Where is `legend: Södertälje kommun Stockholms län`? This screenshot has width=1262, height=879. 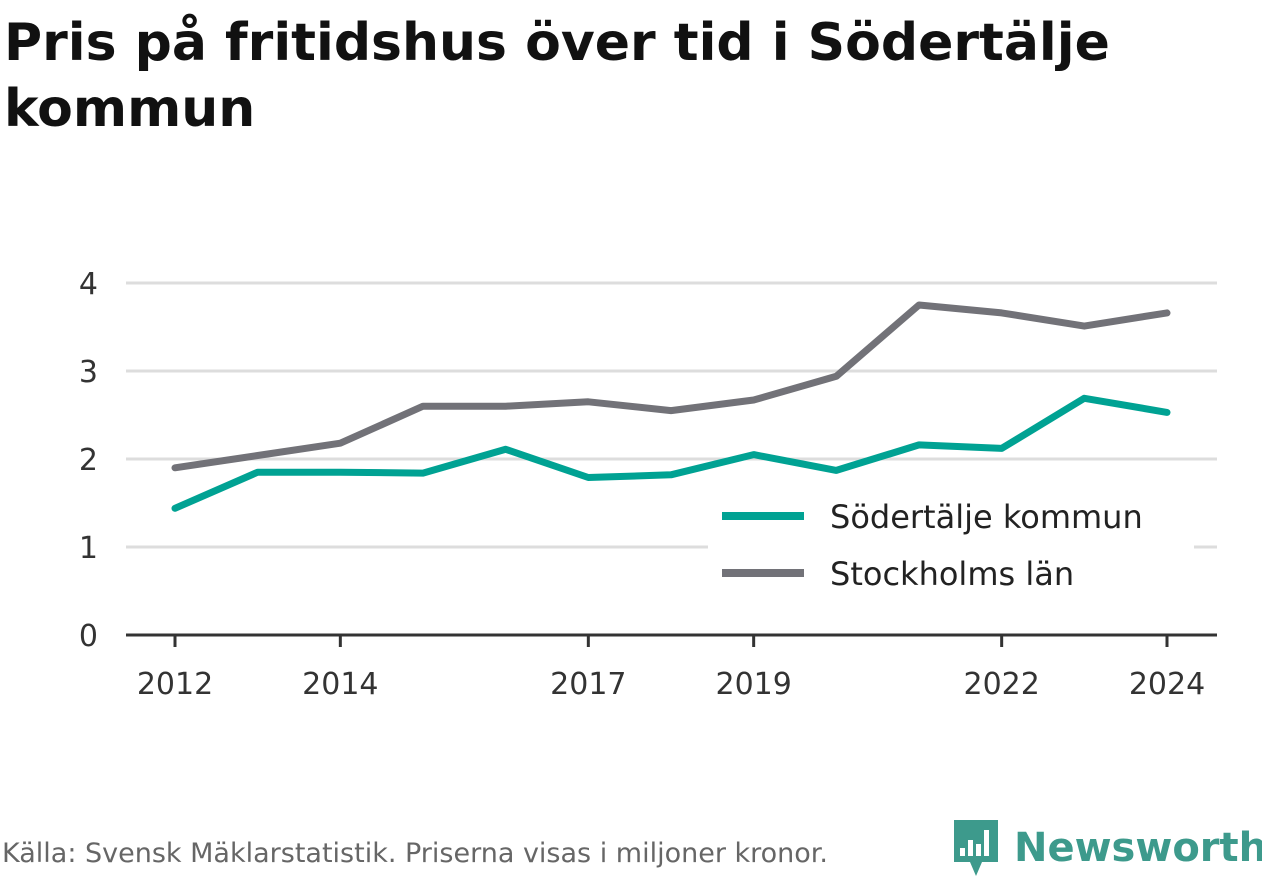
legend: Södertälje kommun Stockholms län is located at coordinates (932, 545).